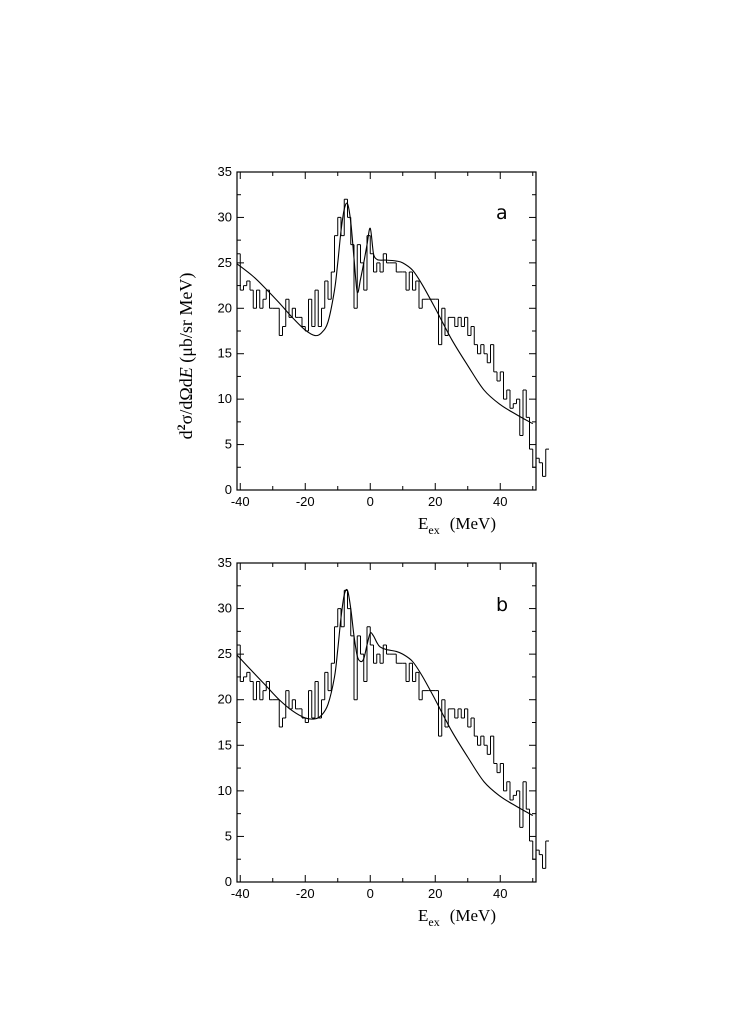 The image size is (733, 1035). I want to click on theory-curve, so click(385, 702).